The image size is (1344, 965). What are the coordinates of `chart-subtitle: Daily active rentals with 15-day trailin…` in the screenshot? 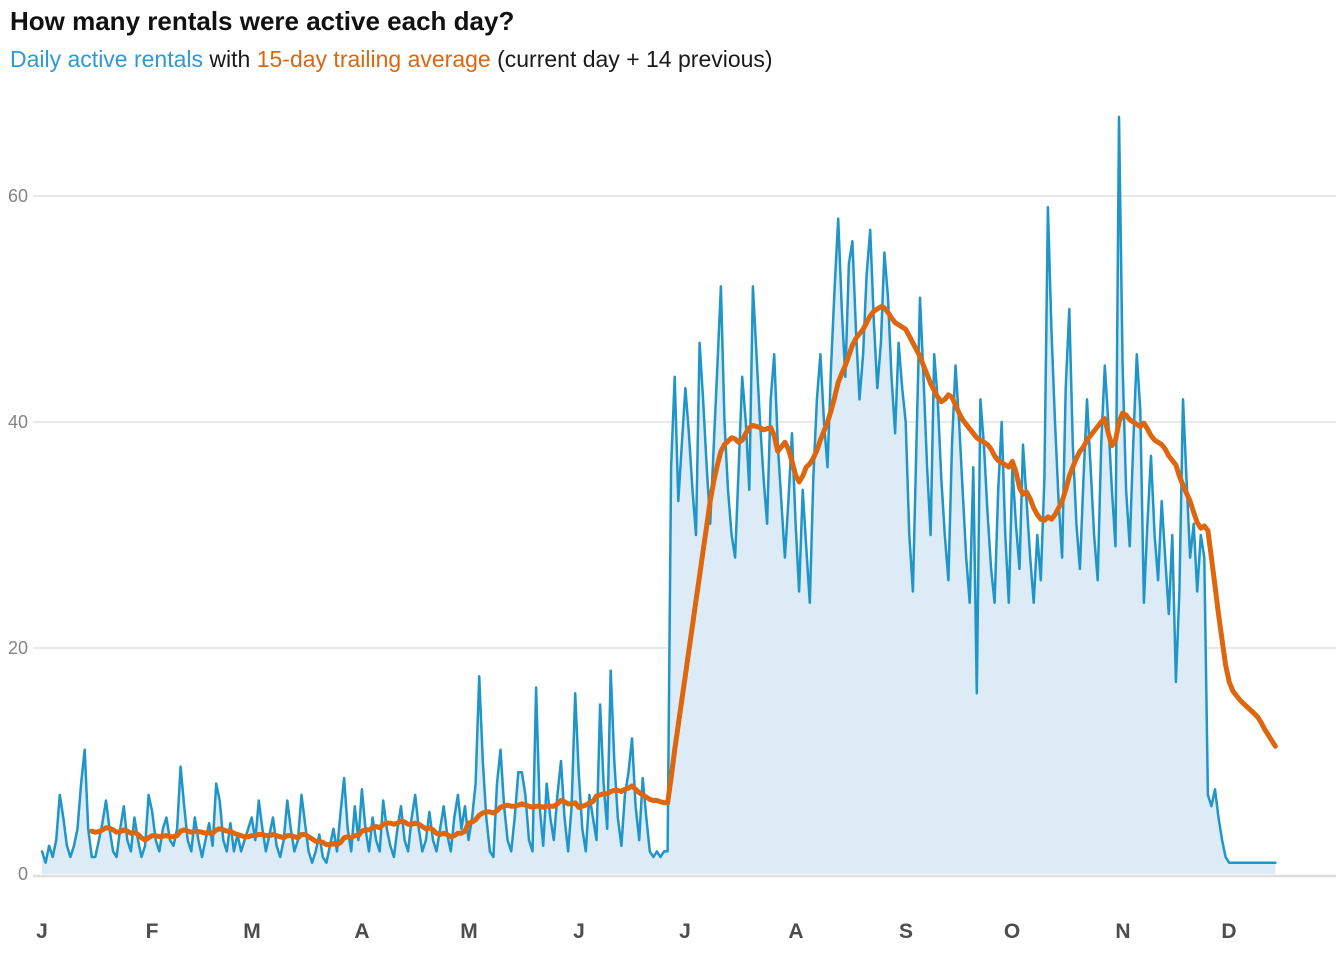 It's located at (670, 59).